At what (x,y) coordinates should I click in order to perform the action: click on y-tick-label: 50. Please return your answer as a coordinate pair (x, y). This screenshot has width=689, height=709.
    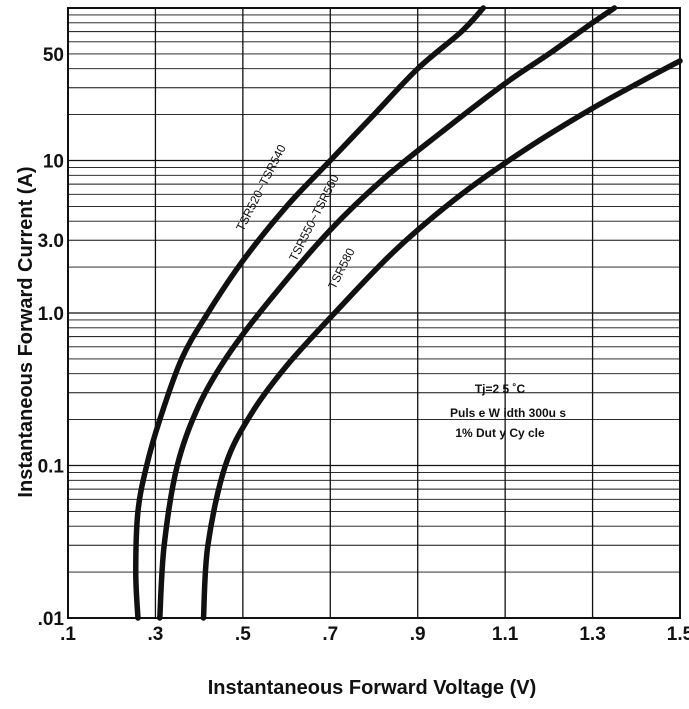
    Looking at the image, I should click on (53, 55).